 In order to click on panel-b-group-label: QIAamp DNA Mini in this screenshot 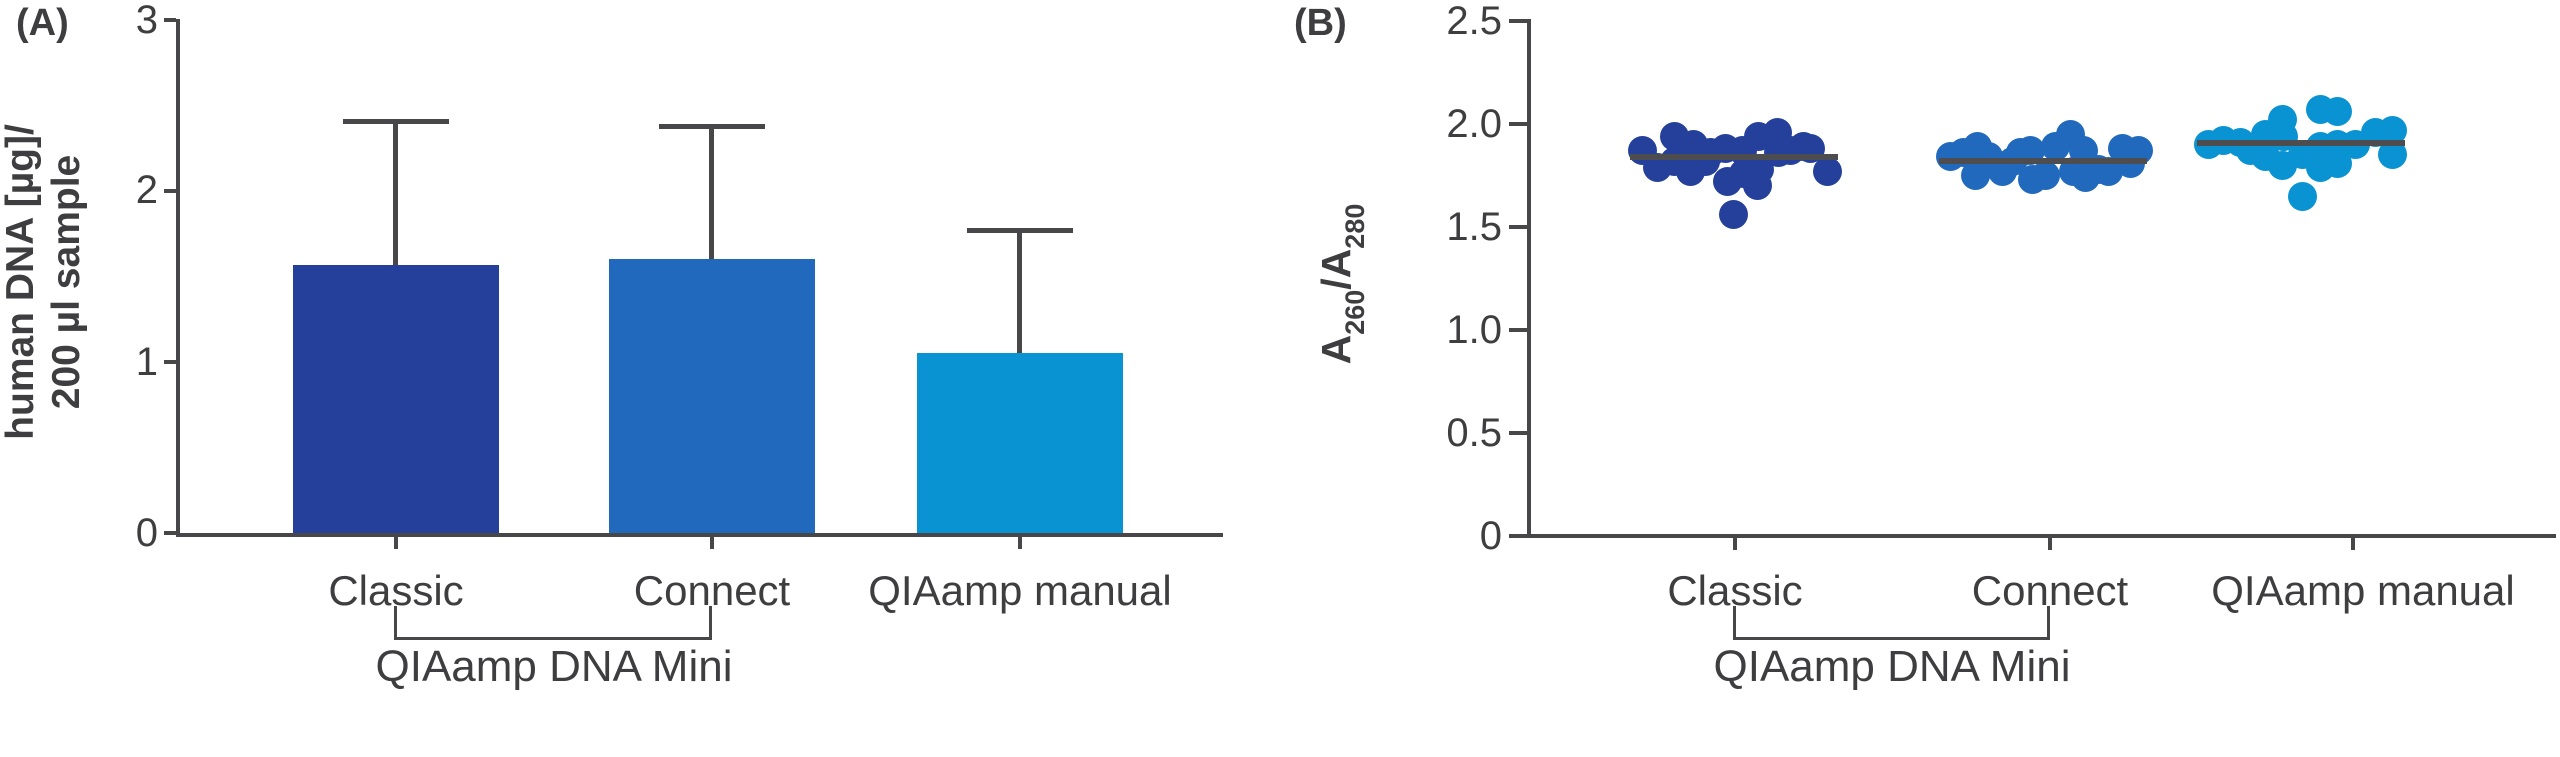, I will do `click(1892, 666)`.